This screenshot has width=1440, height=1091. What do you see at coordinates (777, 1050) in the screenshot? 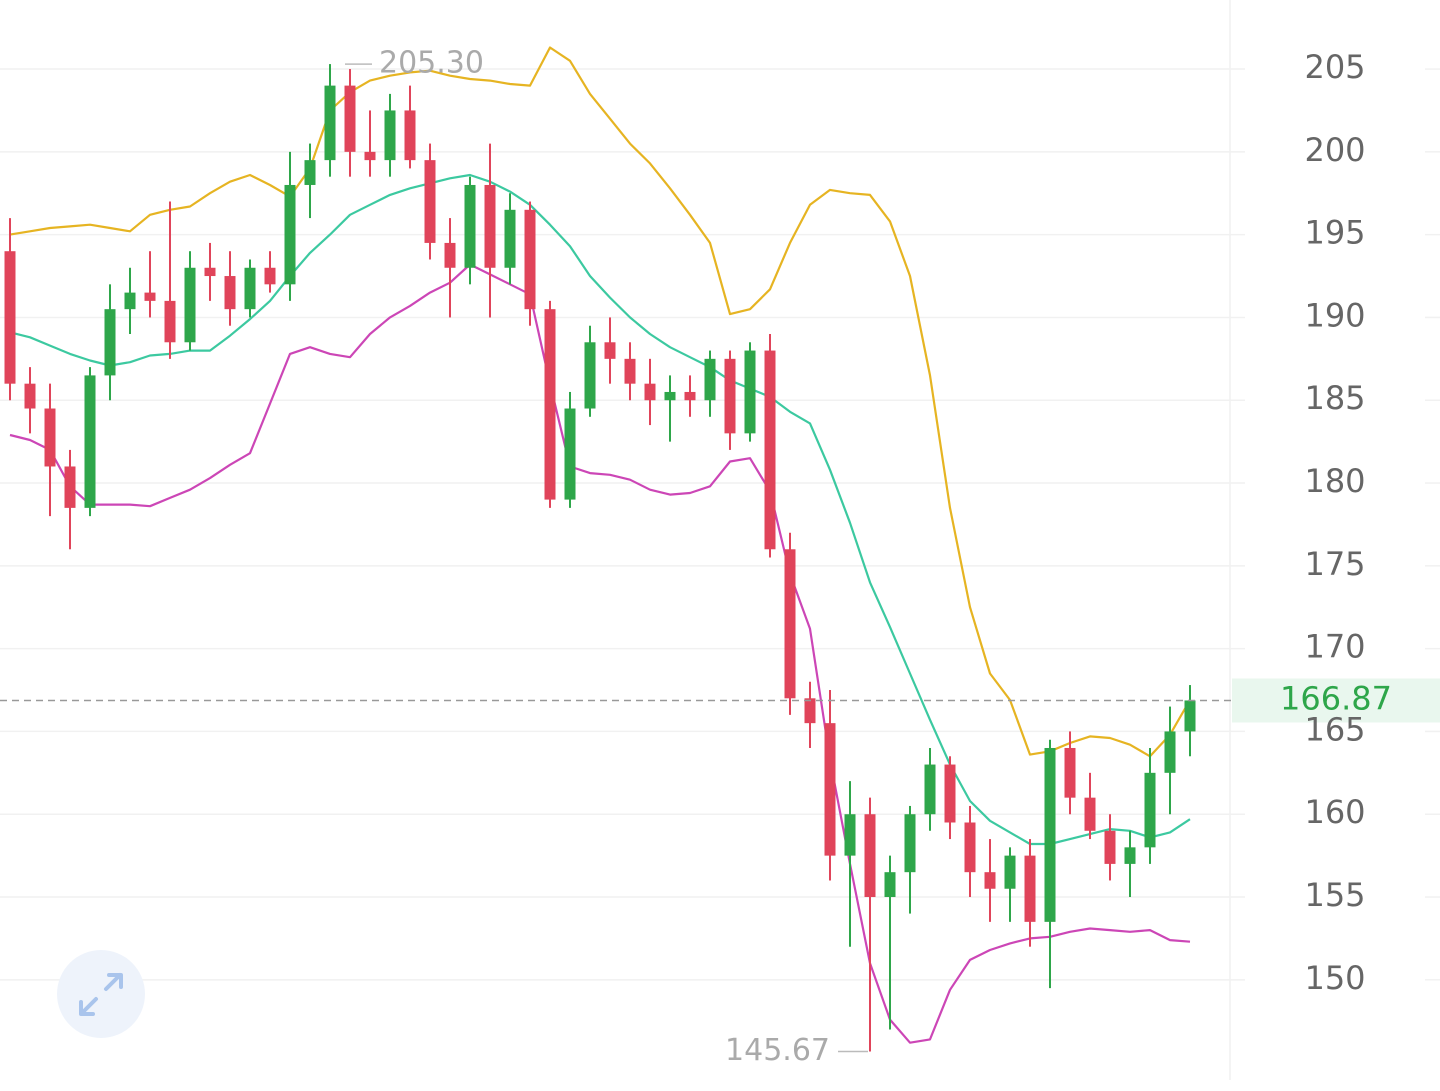
I see `low-label: 145.67` at bounding box center [777, 1050].